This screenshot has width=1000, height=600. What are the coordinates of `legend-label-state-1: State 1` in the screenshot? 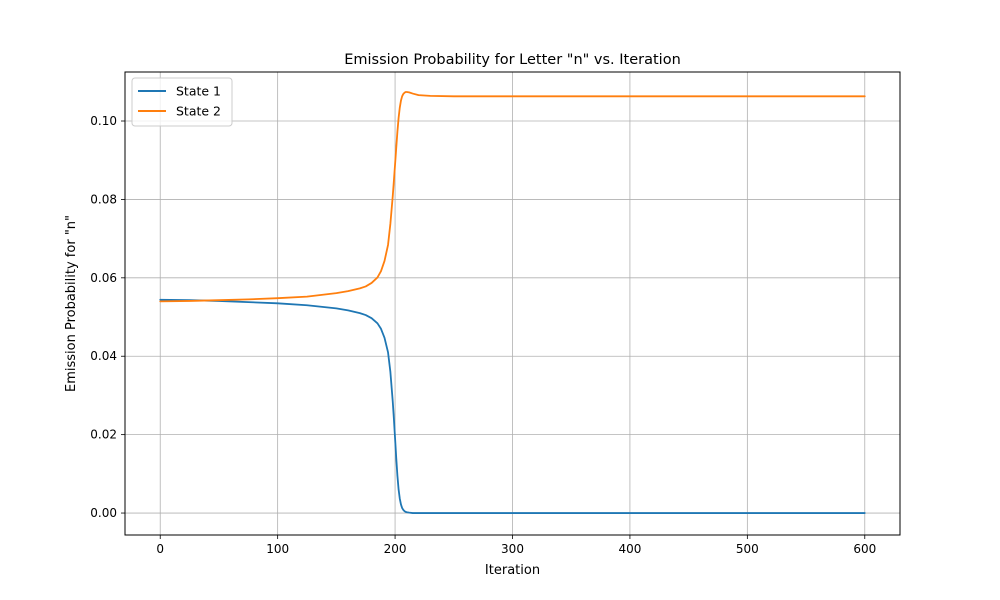 It's located at (198, 91).